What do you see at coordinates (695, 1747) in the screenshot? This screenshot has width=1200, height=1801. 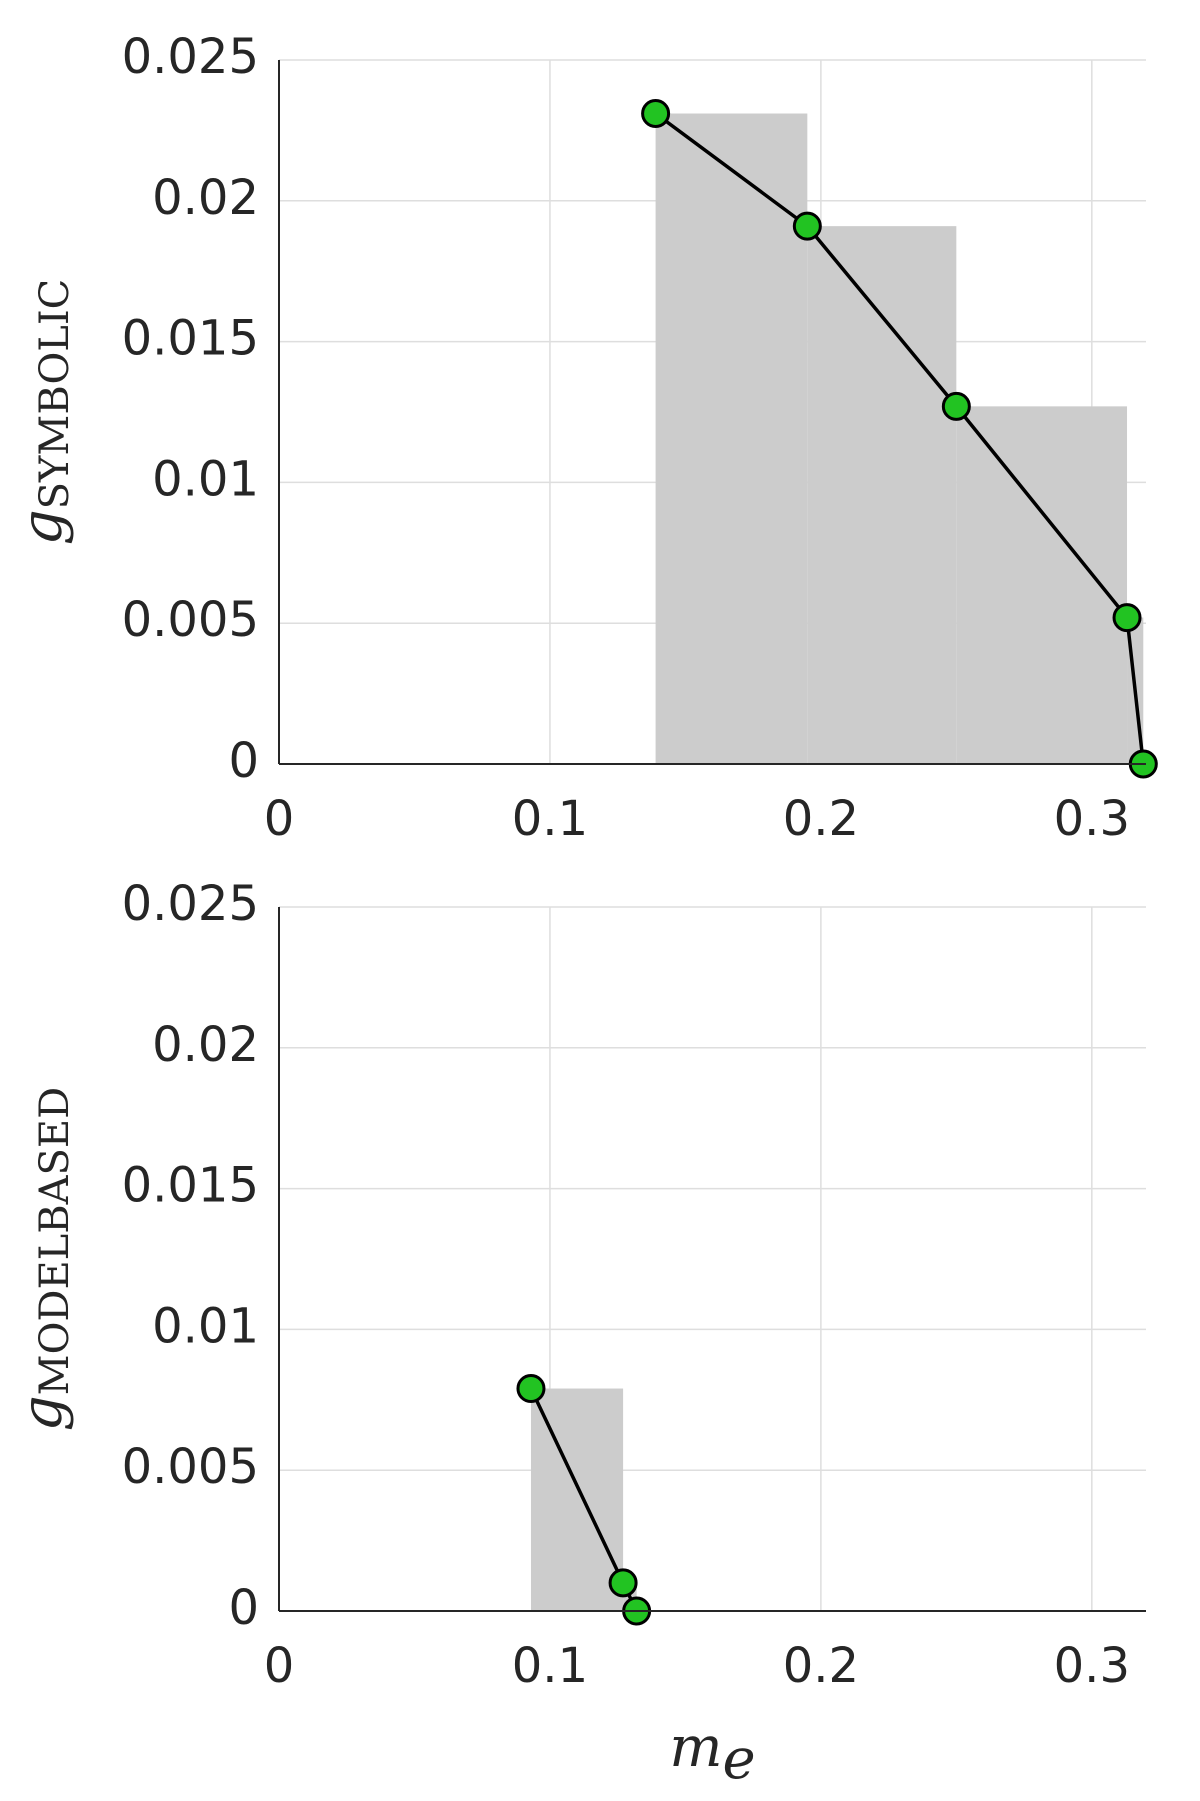 I see `x-label-symbol: m` at bounding box center [695, 1747].